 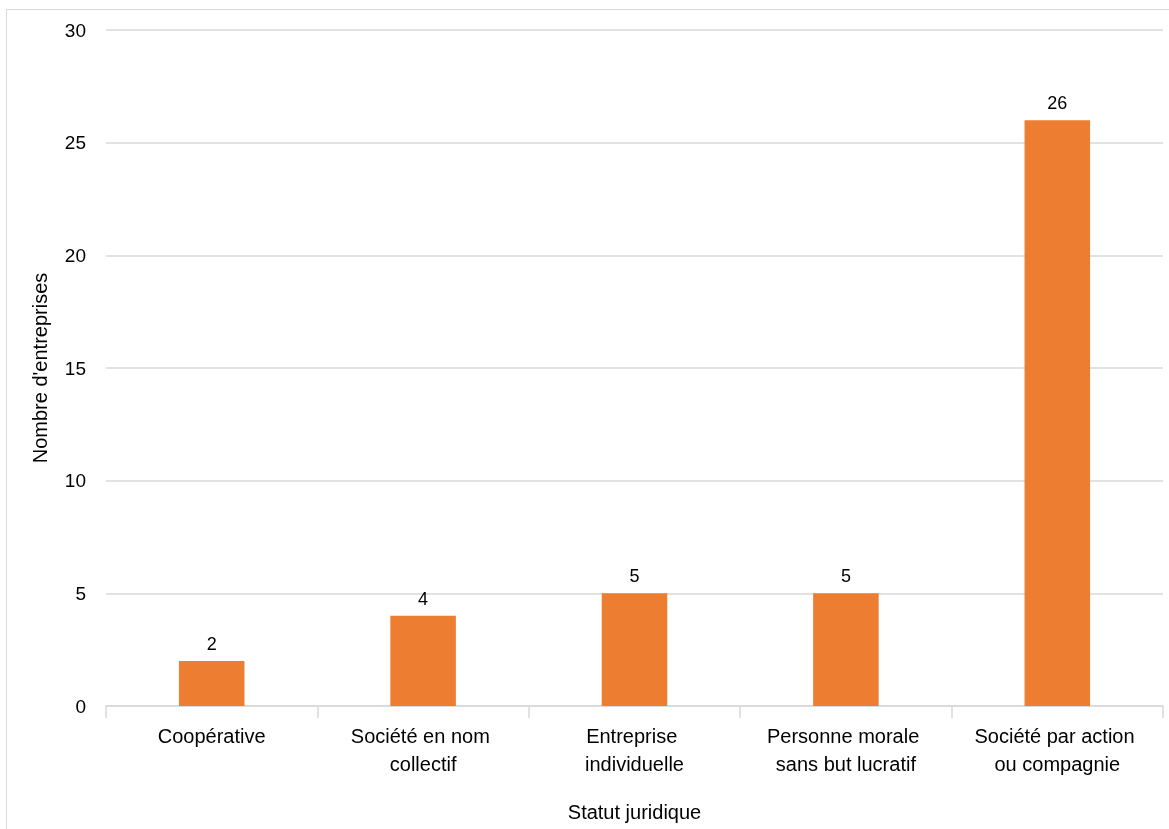 What do you see at coordinates (1057, 750) in the screenshot?
I see `x-tick-label: Société par action ou compagnie` at bounding box center [1057, 750].